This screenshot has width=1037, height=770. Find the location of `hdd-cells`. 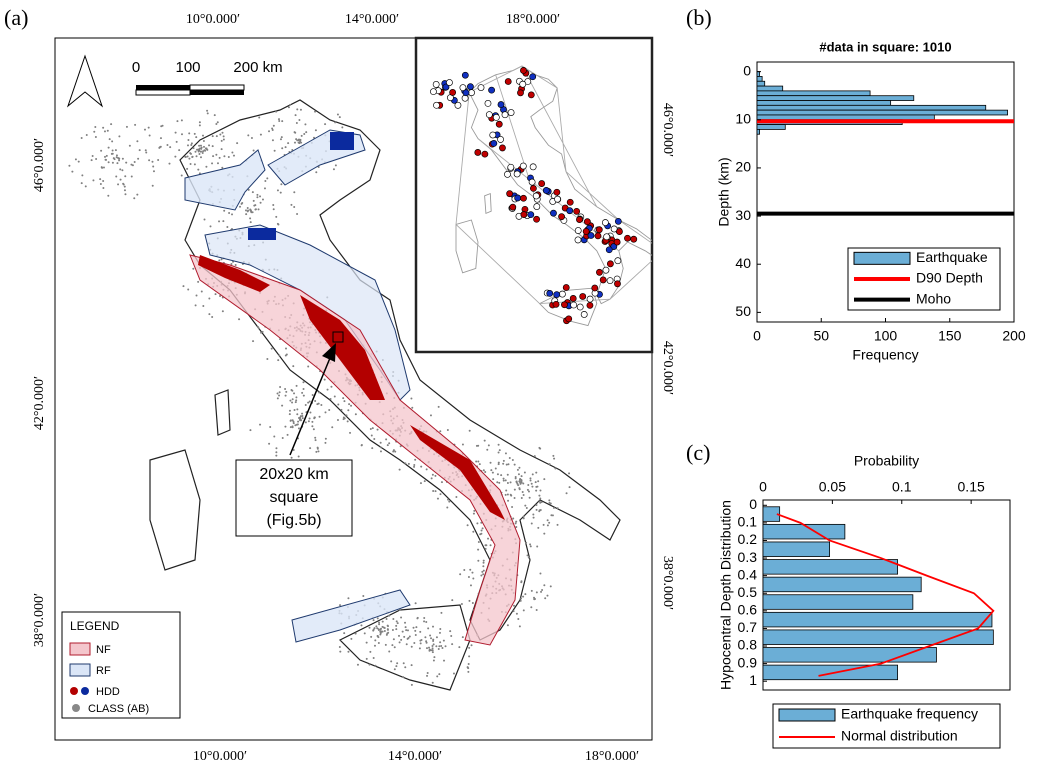

hdd-cells is located at coordinates (234, 273).